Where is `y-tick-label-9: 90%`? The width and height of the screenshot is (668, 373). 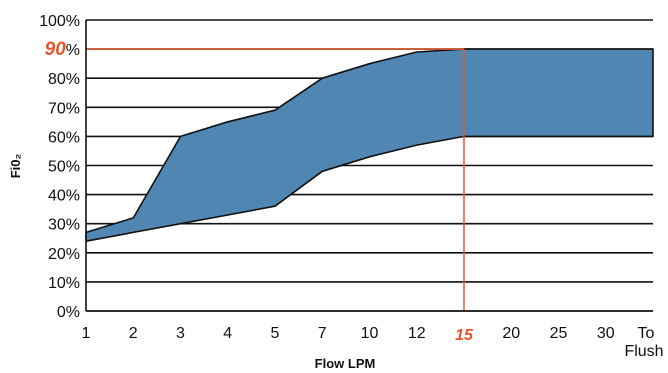 y-tick-label-9: 90% is located at coordinates (62, 49).